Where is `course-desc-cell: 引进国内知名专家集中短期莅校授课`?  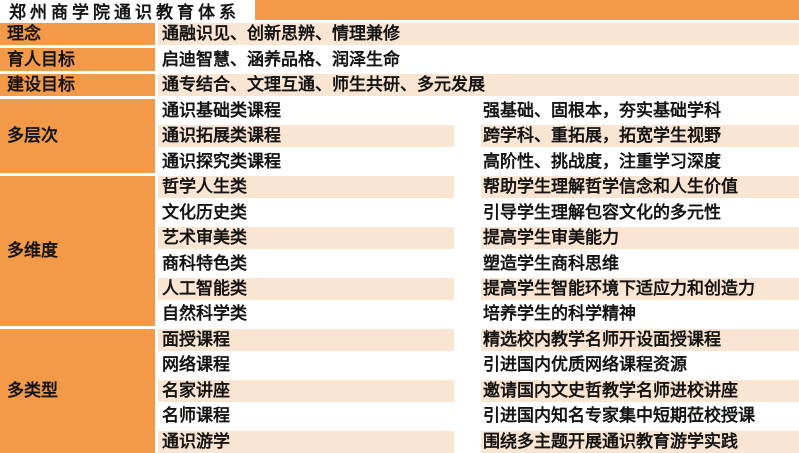
course-desc-cell: 引进国内知名专家集中短期莅校授课 is located at coordinates (640, 416).